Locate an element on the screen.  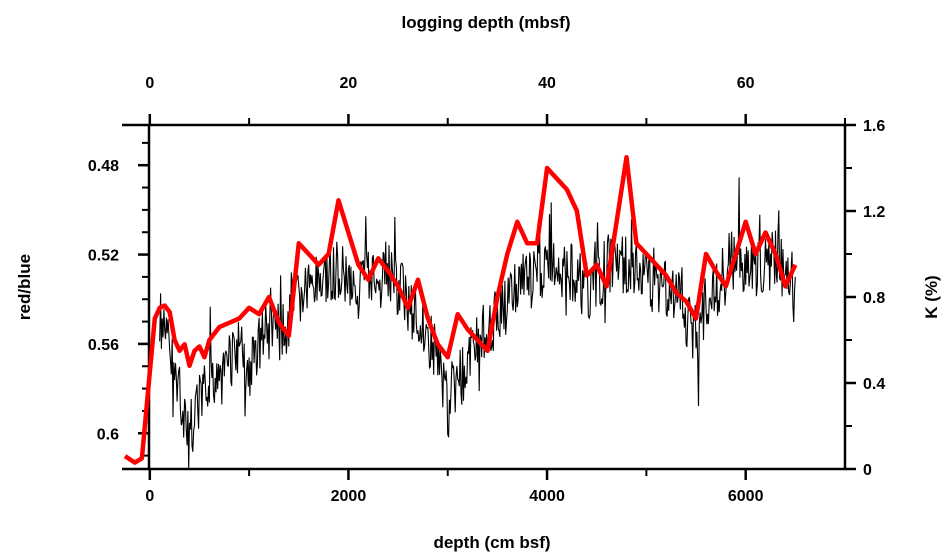
top-axis-title: logging depth (mbsf) is located at coordinates (485, 22).